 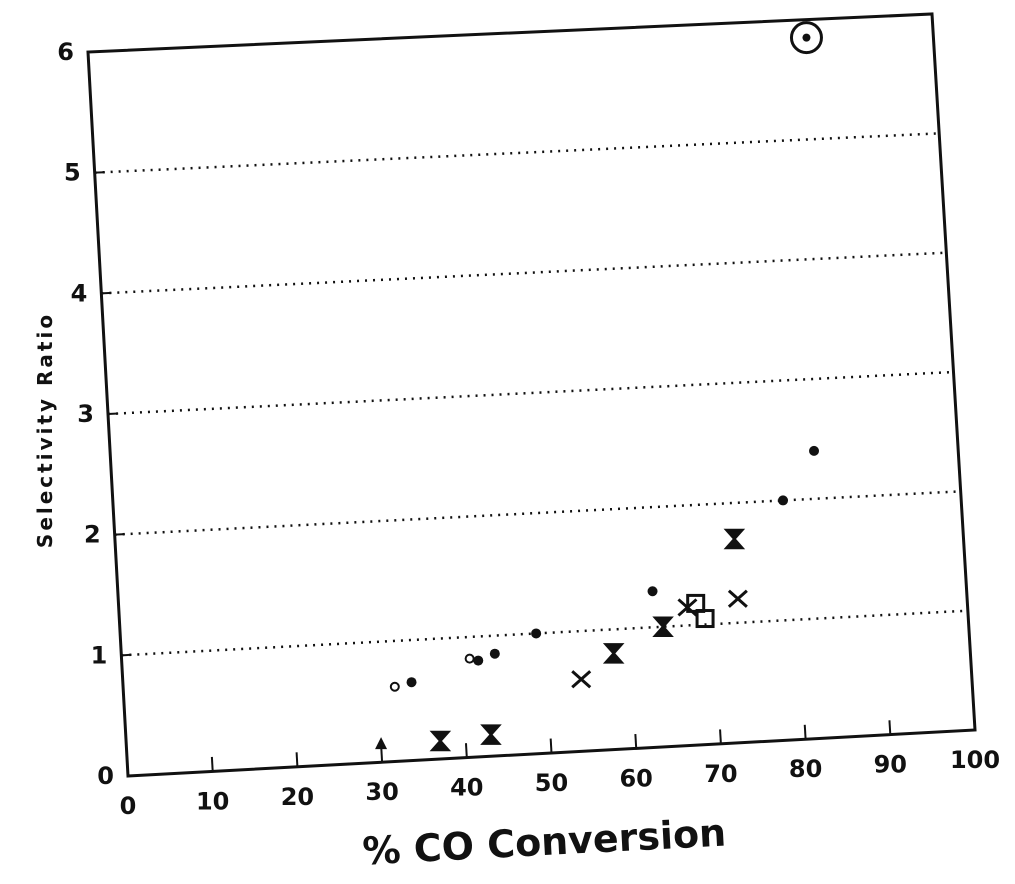 I want to click on data-point-circled-dot-ring, so click(x=806, y=38).